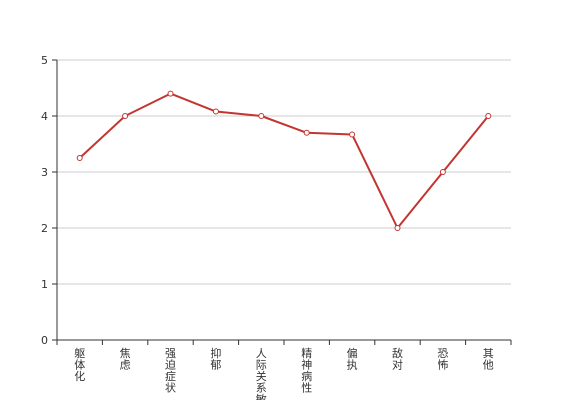 The height and width of the screenshot is (400, 567). I want to click on x-tick-label: 偏执, so click(352, 359).